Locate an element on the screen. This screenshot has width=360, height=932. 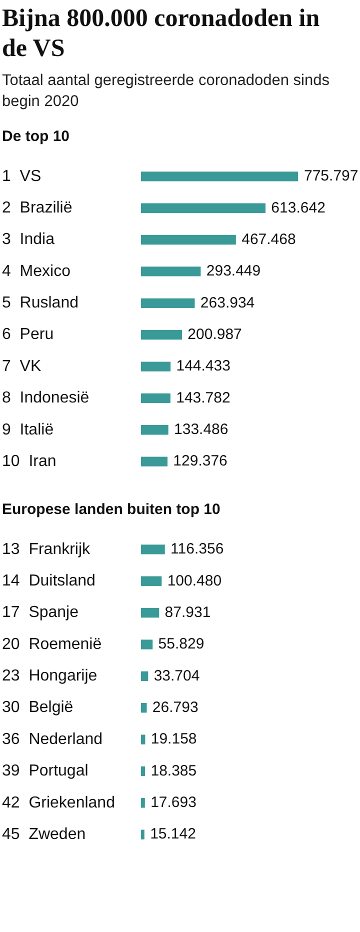
text: Bijna 800.000 coronadoden in de VS is located at coordinates (161, 34).